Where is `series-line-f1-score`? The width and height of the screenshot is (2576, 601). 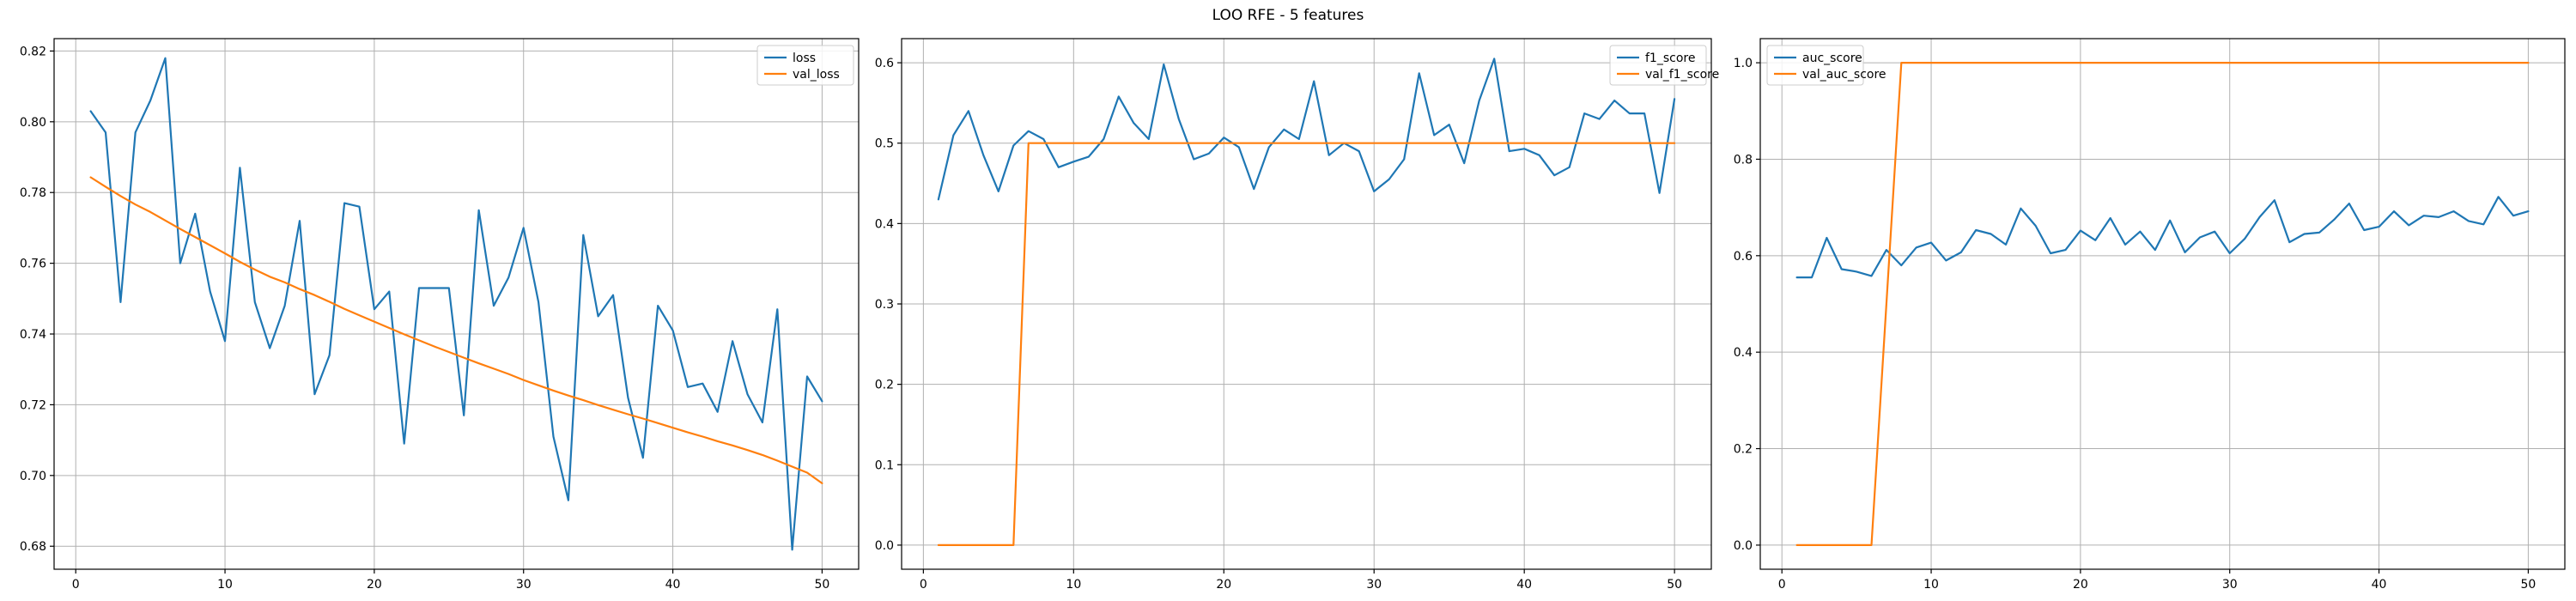 series-line-f1-score is located at coordinates (1306, 129).